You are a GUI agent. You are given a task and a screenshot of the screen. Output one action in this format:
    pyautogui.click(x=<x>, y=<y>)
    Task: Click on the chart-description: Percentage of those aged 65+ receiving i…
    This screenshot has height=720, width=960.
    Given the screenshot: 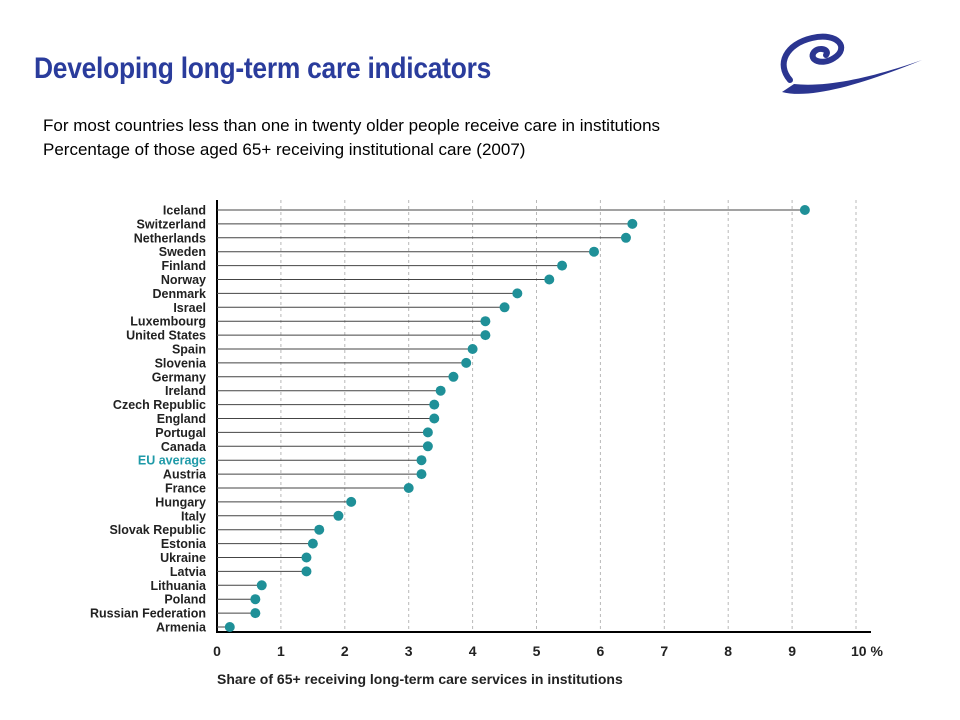 What is the action you would take?
    pyautogui.click(x=284, y=149)
    